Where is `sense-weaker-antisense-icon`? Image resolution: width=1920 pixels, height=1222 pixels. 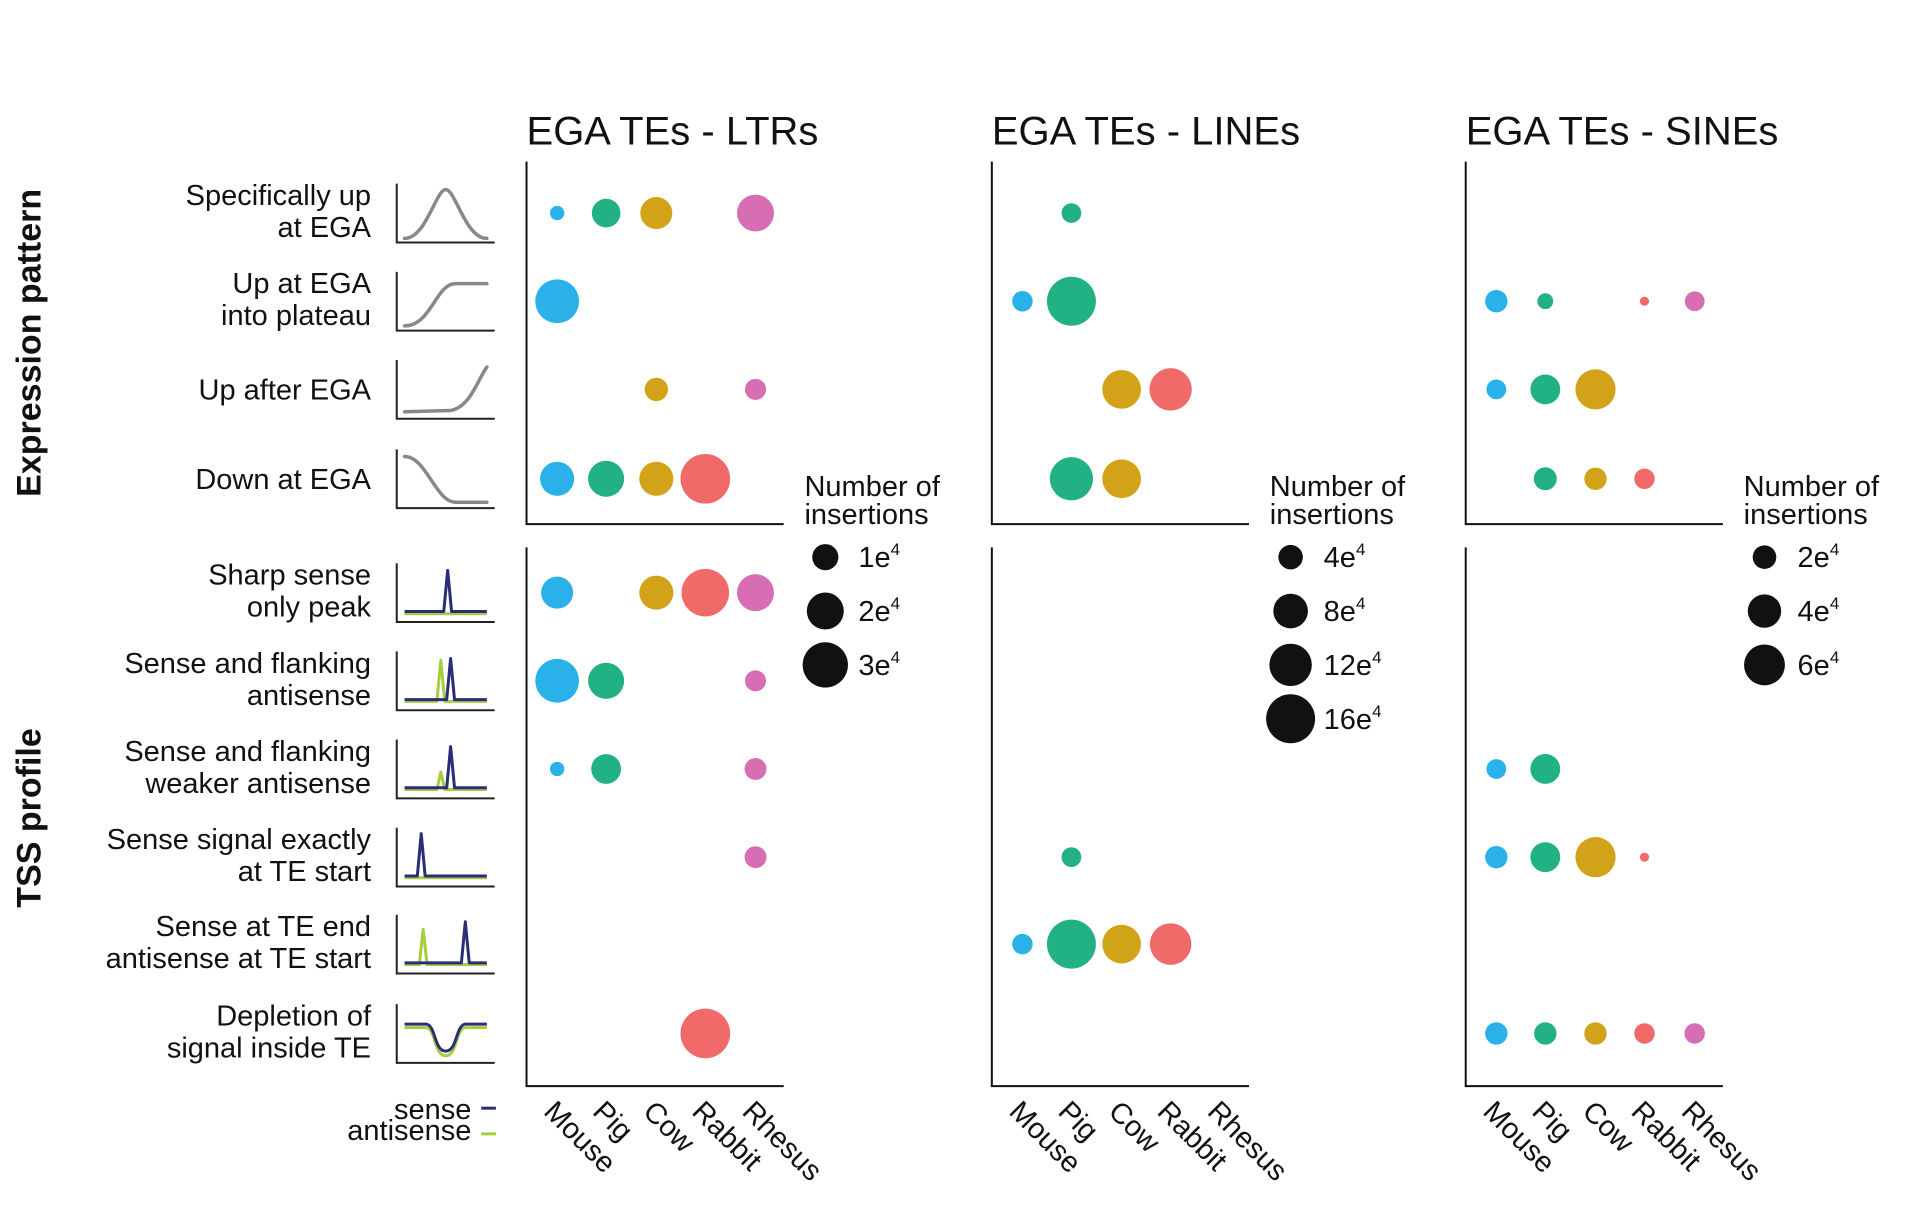
sense-weaker-antisense-icon is located at coordinates (445, 769).